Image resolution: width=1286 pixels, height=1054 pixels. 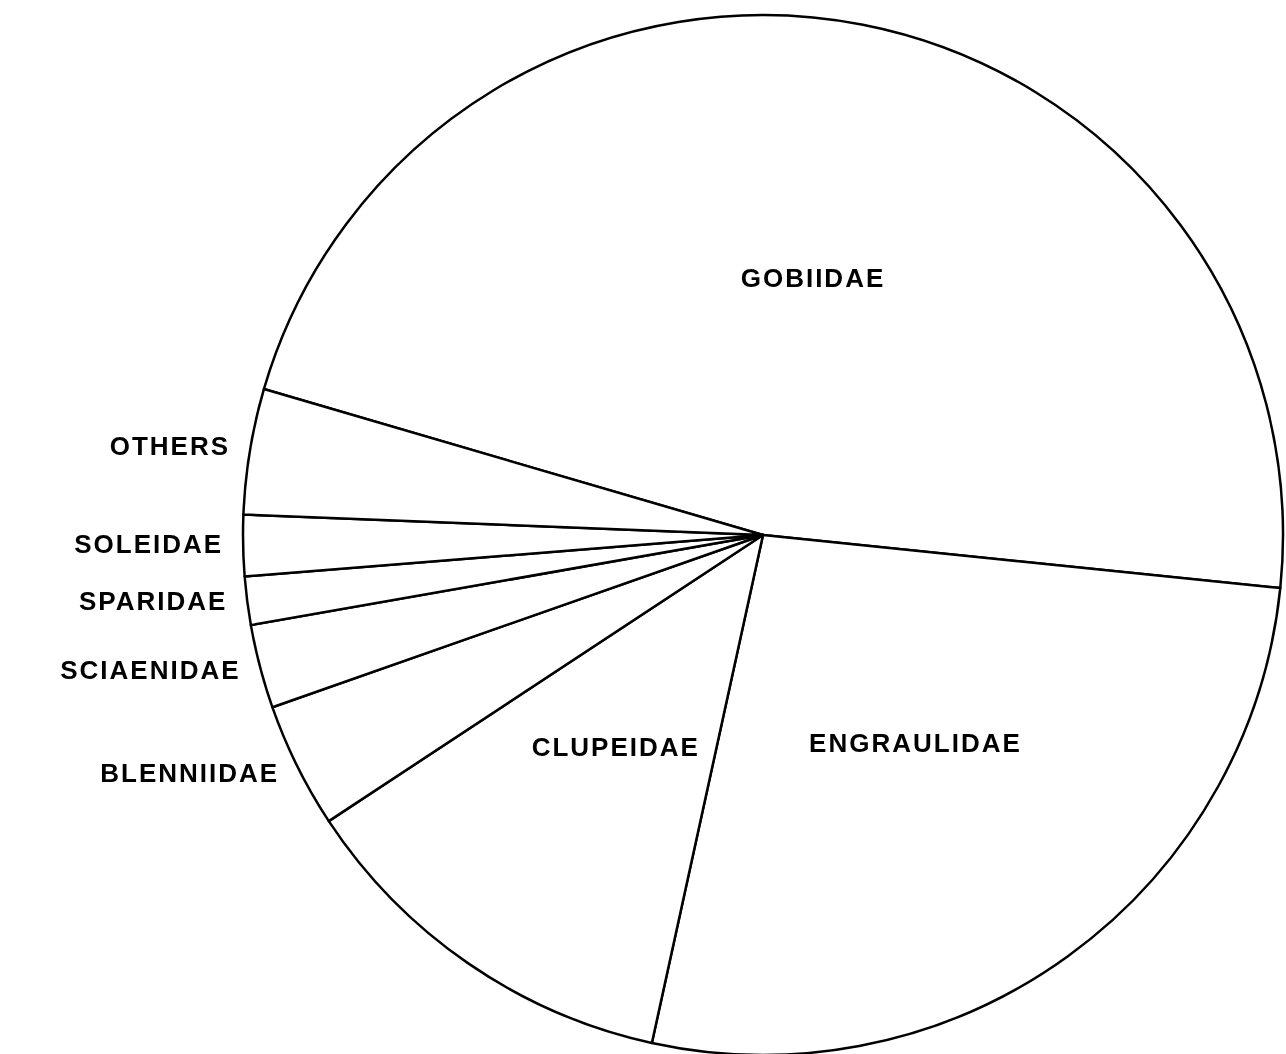 I want to click on slice-label: ENGRAULIDAE, so click(x=915, y=743).